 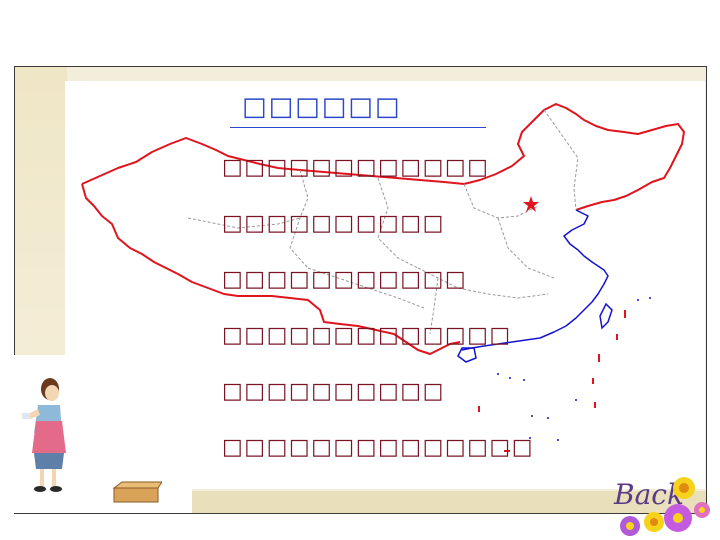 I want to click on flower-decoration-icon, so click(x=665, y=506).